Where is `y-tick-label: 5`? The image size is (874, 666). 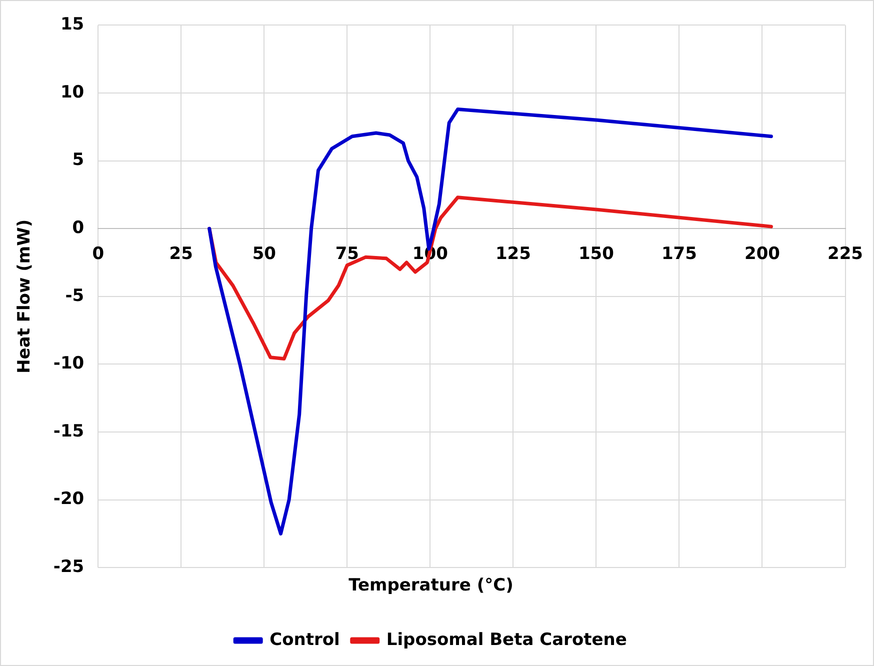
y-tick-label: 5 is located at coordinates (78, 160).